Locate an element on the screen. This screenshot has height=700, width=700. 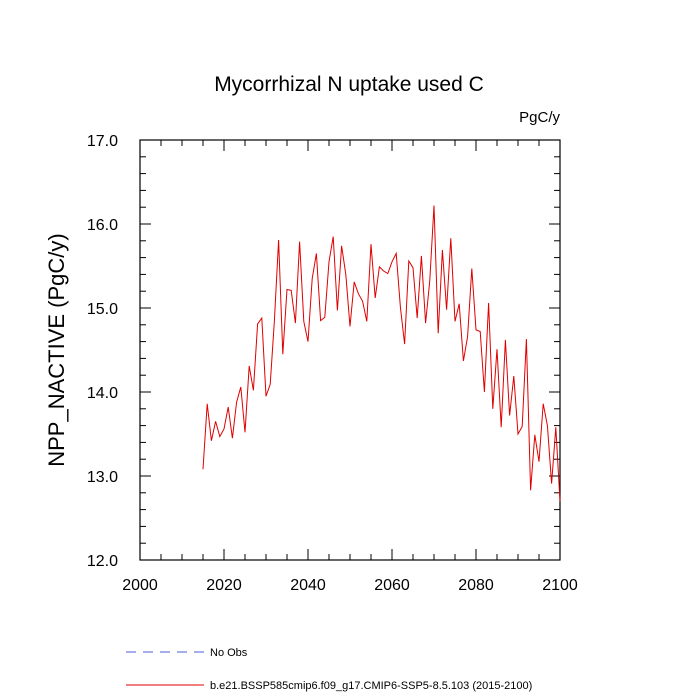
y-tick-label: 14.0 is located at coordinates (102, 393).